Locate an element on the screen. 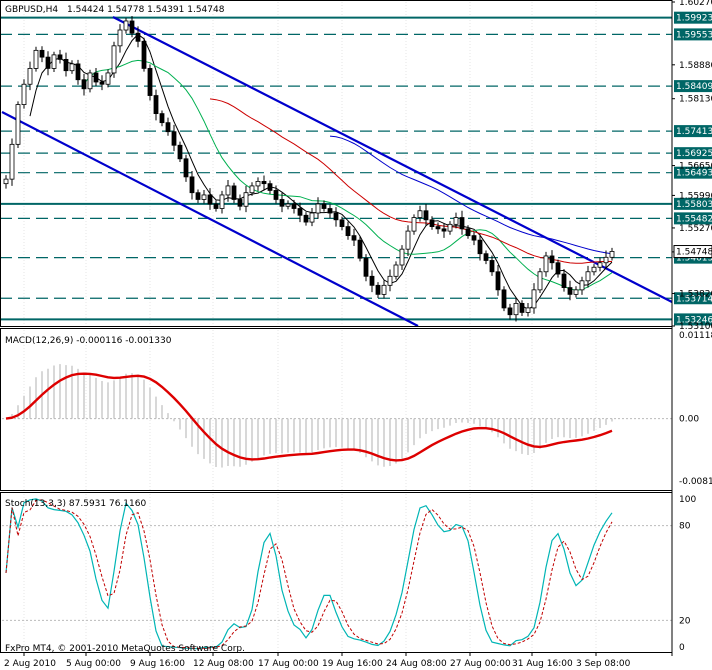  x-axis-label-4: 17 Aug 00:00 is located at coordinates (288, 664).